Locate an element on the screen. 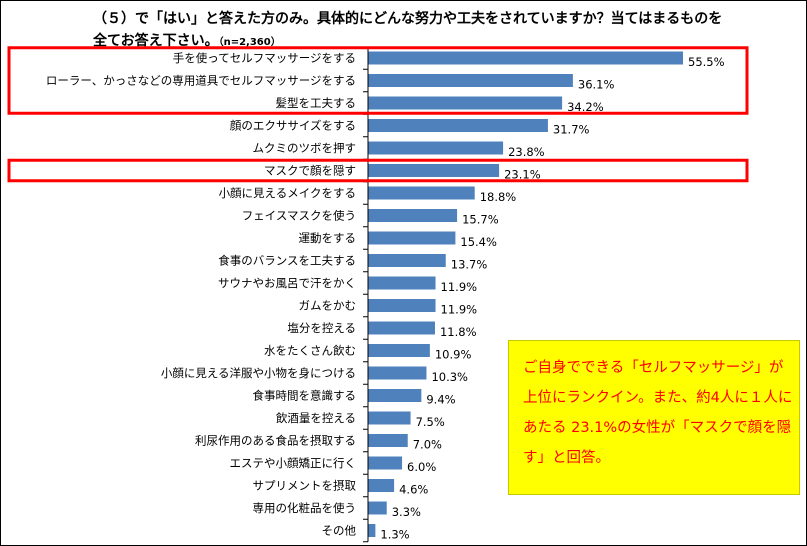  value-label: 31.7% is located at coordinates (571, 130).